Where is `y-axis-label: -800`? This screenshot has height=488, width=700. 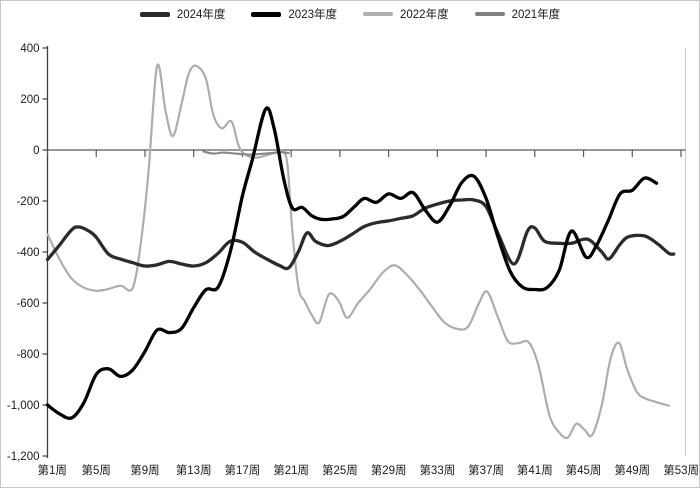 y-axis-label: -800 is located at coordinates (27, 355).